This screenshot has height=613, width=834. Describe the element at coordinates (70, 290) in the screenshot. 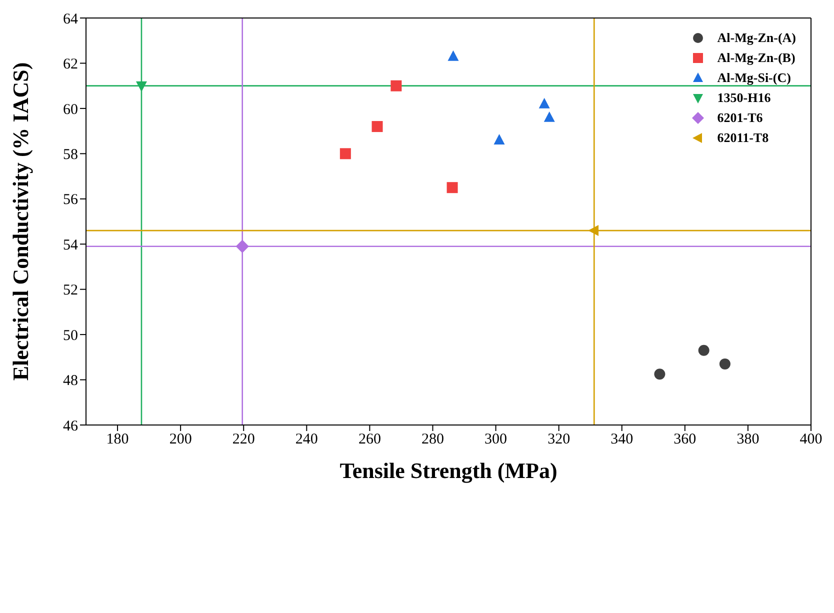

I see `y-tick-label: 52` at that location.